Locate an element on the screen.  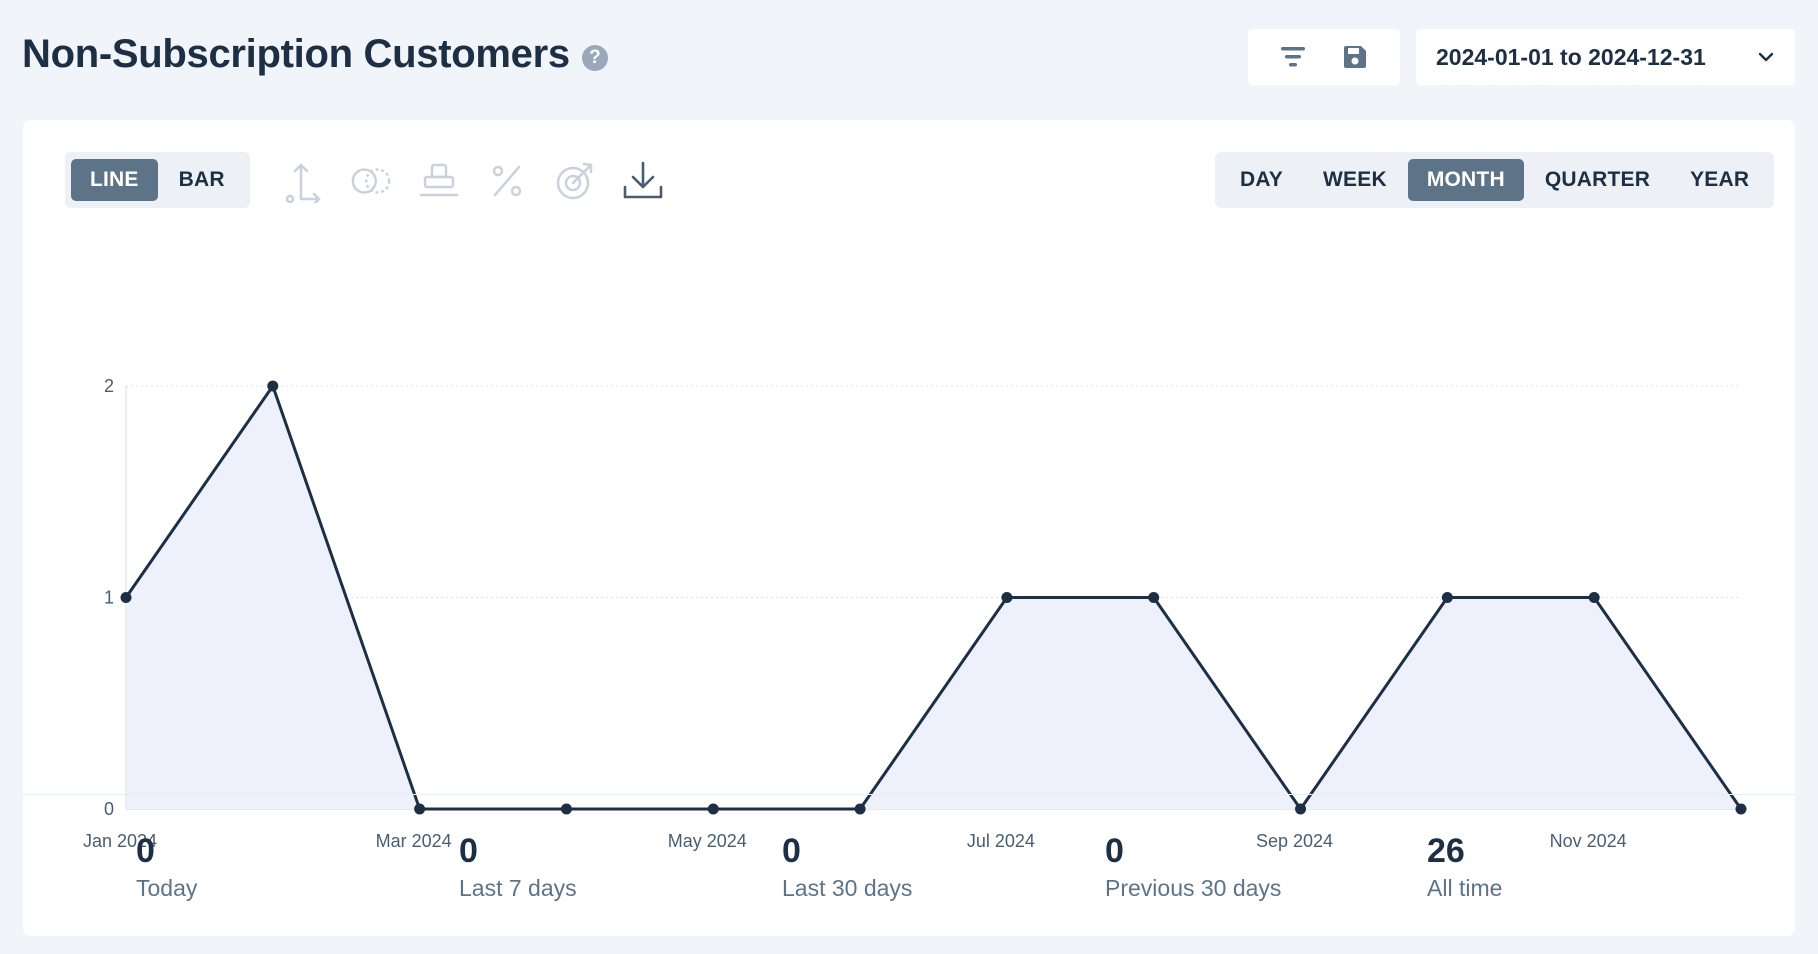
filter-button is located at coordinates (1293, 57).